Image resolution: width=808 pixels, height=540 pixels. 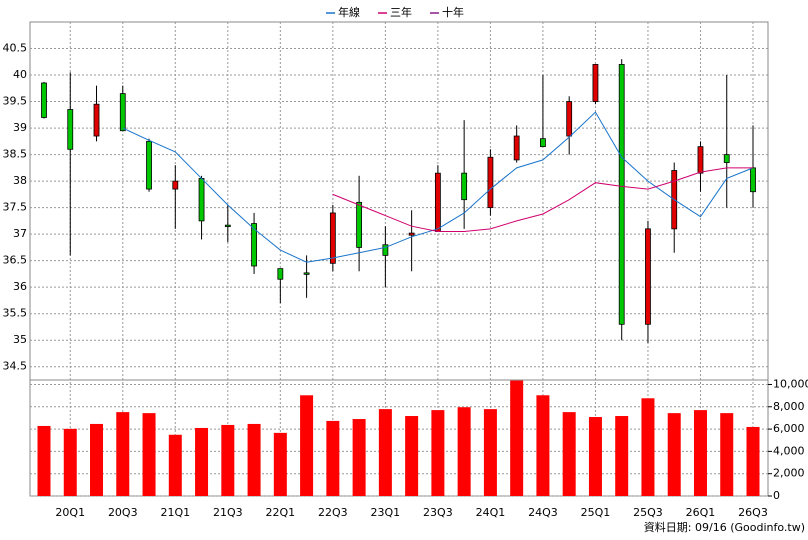 I want to click on y2-tick-label: 10,000, so click(x=790, y=383).